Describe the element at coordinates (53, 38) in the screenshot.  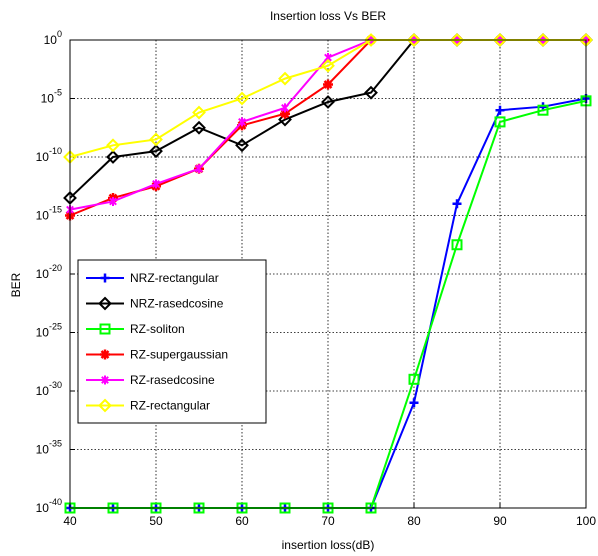
I see `y-tick-label: 10⁰` at that location.